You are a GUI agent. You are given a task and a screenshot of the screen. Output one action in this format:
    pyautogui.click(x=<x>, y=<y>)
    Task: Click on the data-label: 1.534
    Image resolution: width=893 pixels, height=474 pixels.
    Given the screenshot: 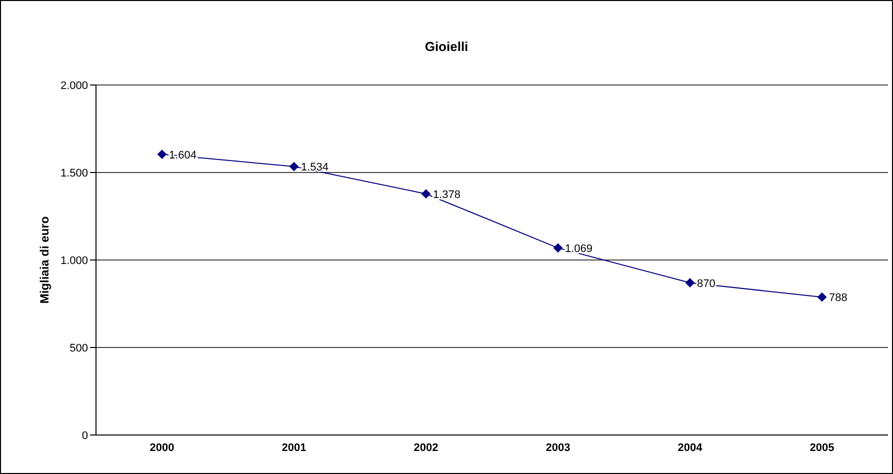 What is the action you would take?
    pyautogui.click(x=315, y=168)
    